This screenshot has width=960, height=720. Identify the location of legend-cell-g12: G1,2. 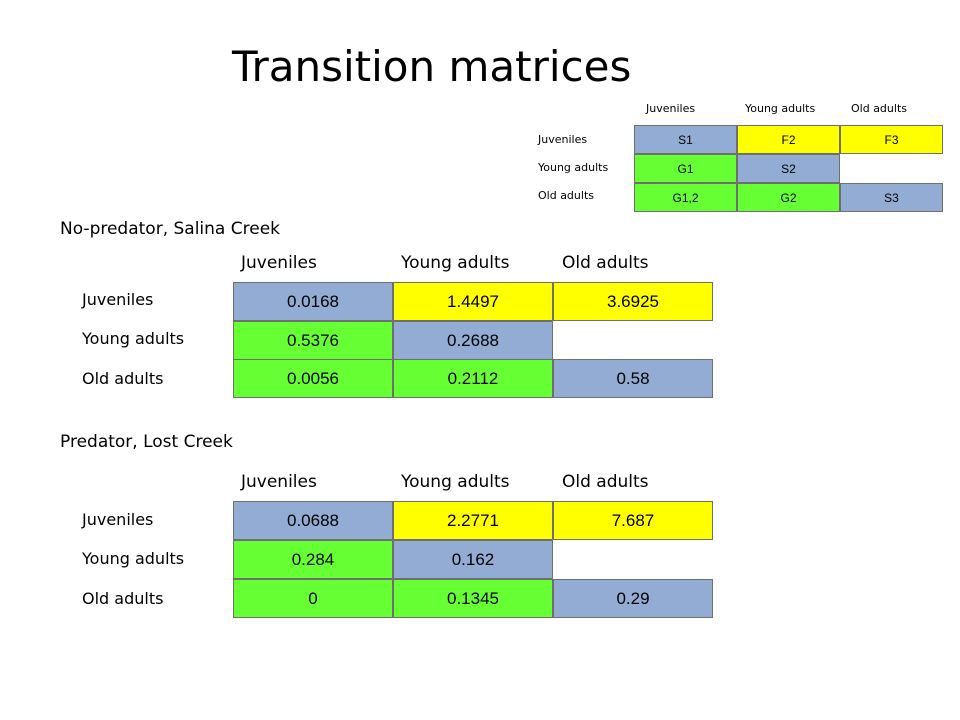
(685, 197).